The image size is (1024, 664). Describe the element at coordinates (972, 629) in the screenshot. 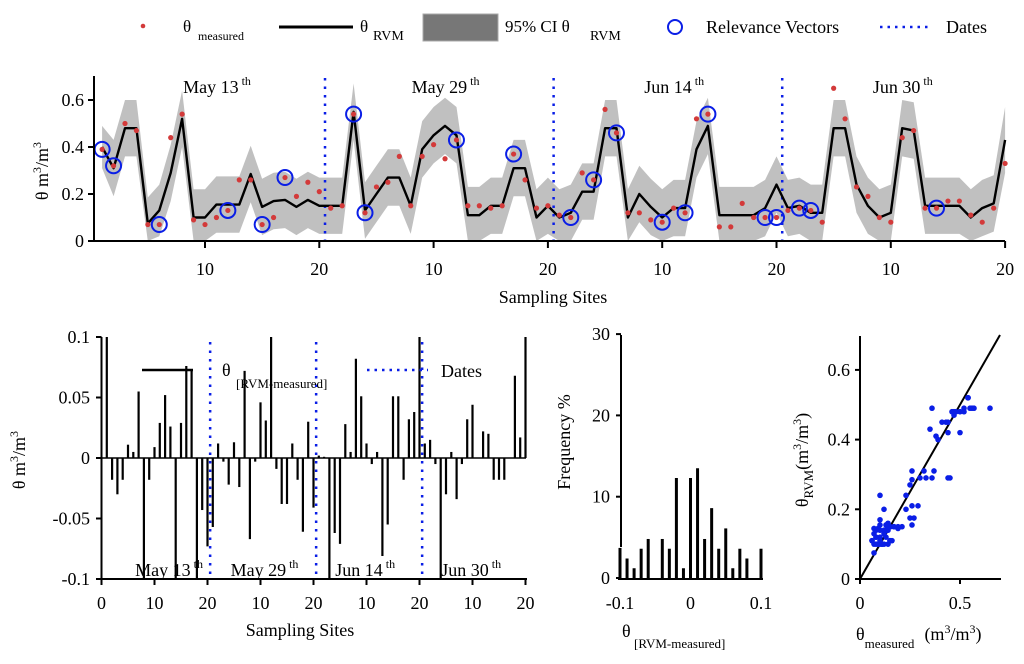

I see `scatter-xlabel-sup2: 3` at that location.